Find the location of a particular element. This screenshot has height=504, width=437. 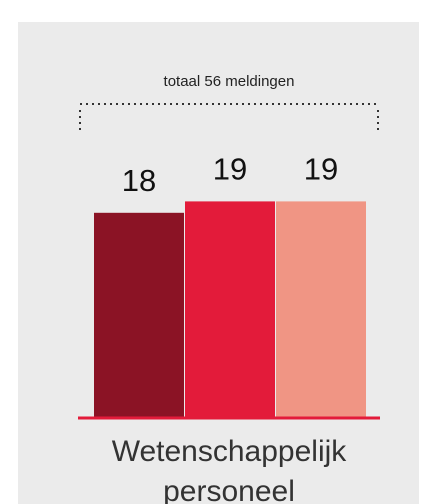

value-label: 18 is located at coordinates (139, 180).